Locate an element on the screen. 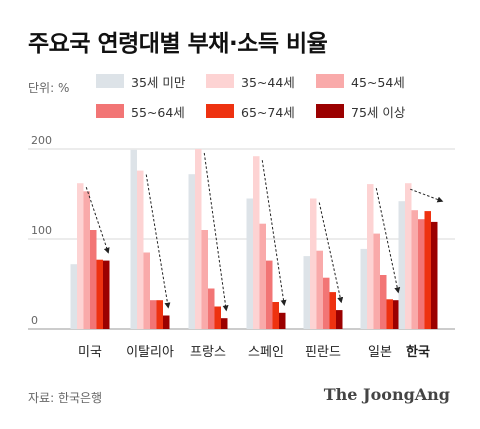  legend-label: 35~44세 is located at coordinates (268, 82).